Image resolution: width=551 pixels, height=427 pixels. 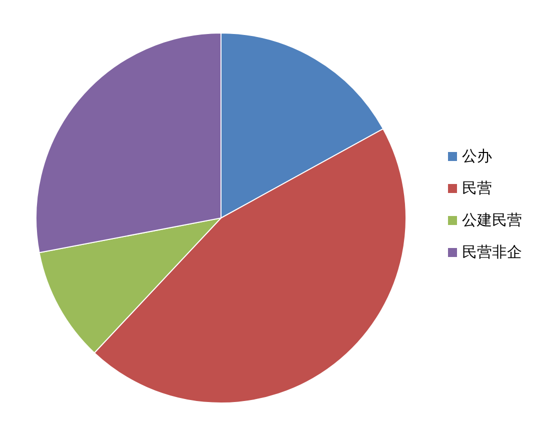 I want to click on legend-label: 民营, so click(x=477, y=188).